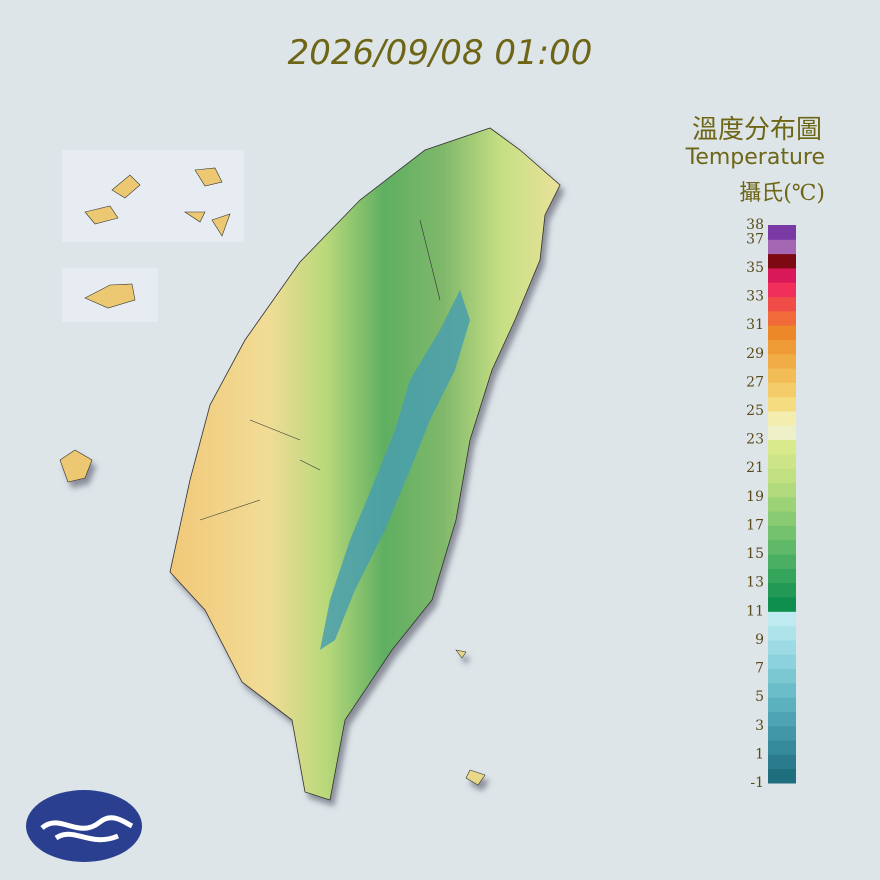  I want to click on legend-tick-label: 37, so click(755, 239).